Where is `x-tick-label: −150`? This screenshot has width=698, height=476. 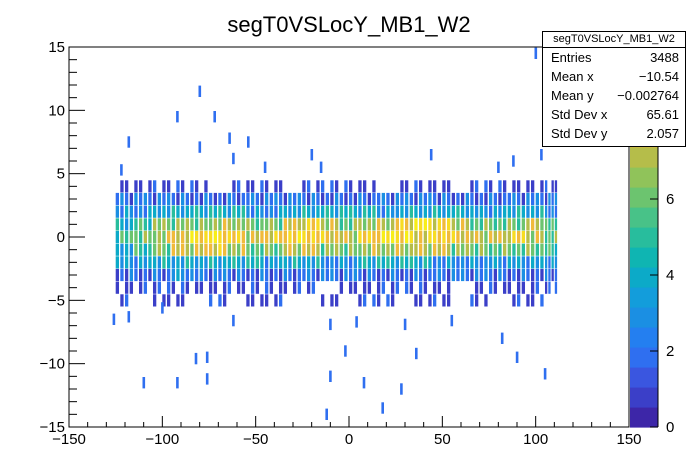
x-tick-label: −150 is located at coordinates (69, 439).